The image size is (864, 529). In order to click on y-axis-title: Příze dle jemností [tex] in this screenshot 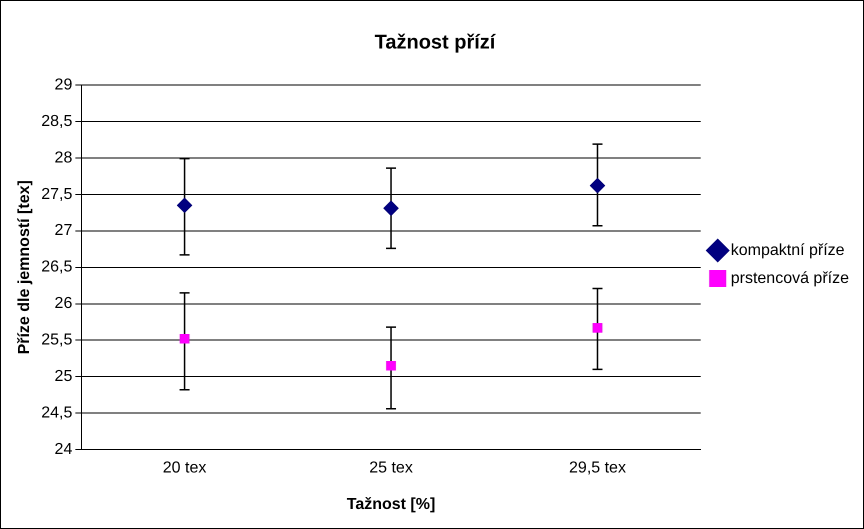, I will do `click(25, 267)`.